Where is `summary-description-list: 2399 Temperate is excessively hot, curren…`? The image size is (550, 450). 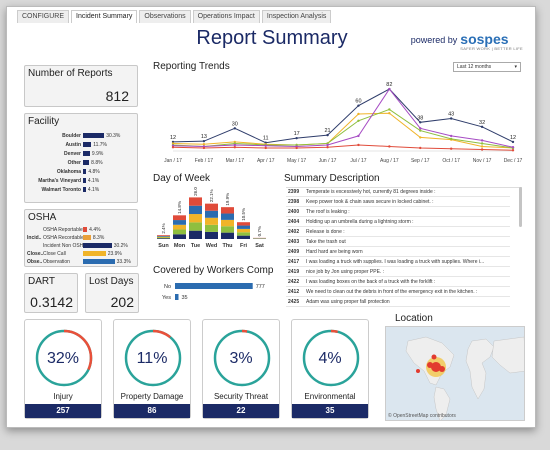 summary-description-list: 2399 Temperate is excessively hot, curren… is located at coordinates (404, 247).